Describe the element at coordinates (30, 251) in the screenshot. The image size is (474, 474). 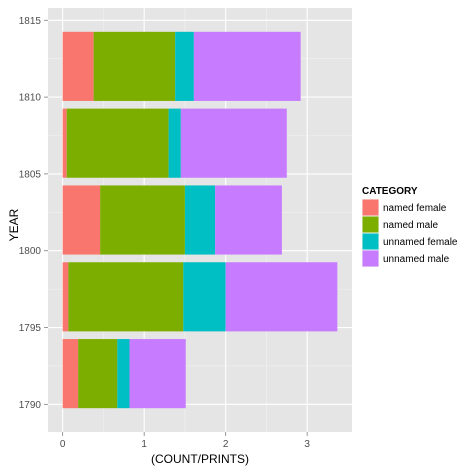
I see `y-tick-label: 1800` at that location.